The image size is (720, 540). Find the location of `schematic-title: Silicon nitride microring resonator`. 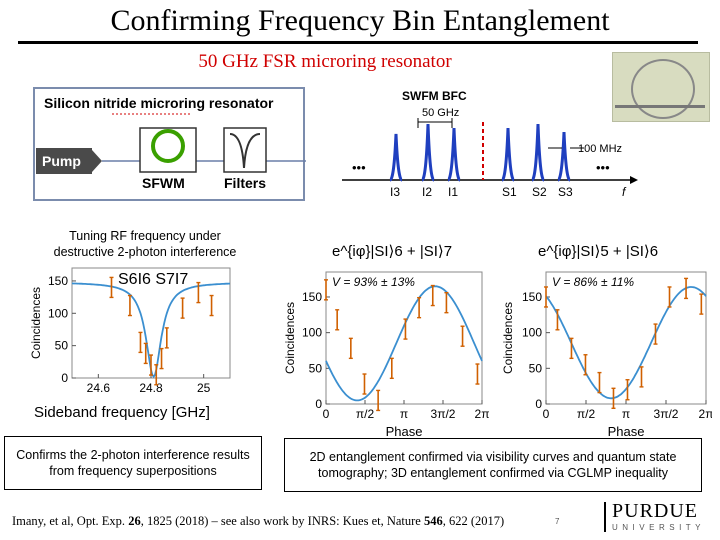

schematic-title: Silicon nitride microring resonator is located at coordinates (159, 103).